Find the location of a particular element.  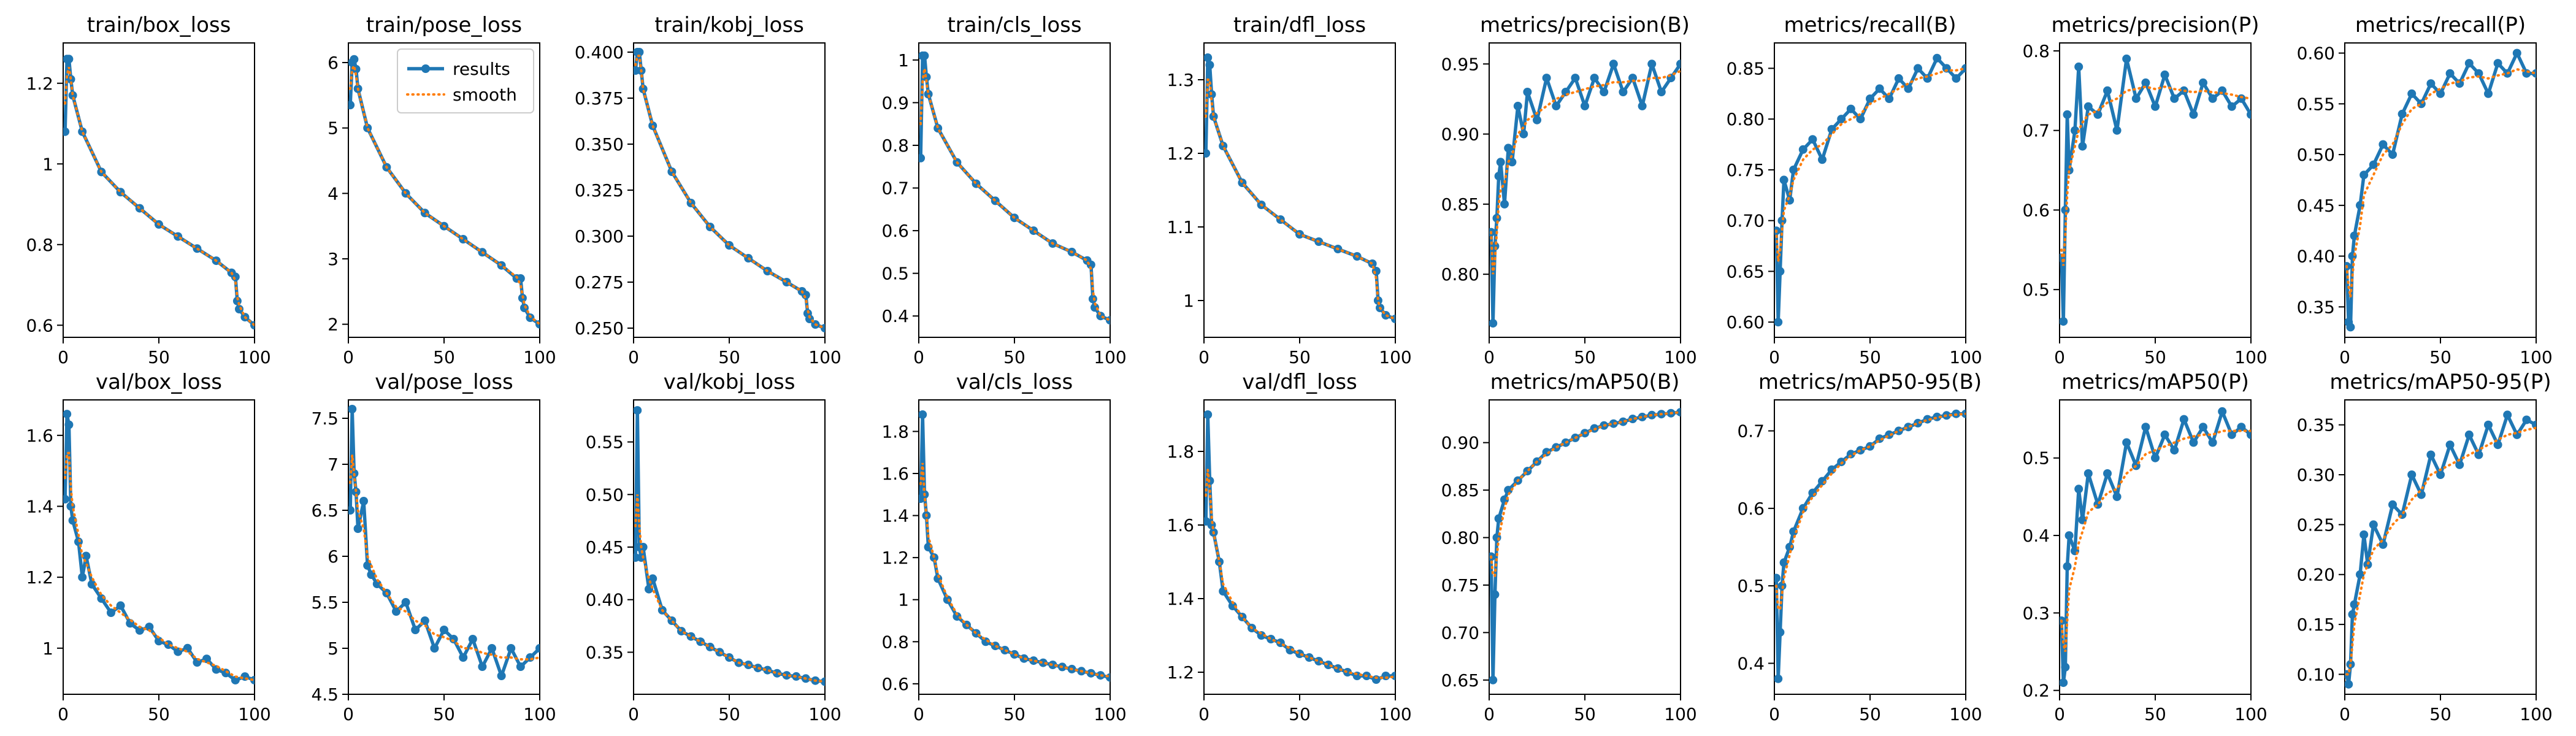

y-tick-label: 0.250 is located at coordinates (599, 328).